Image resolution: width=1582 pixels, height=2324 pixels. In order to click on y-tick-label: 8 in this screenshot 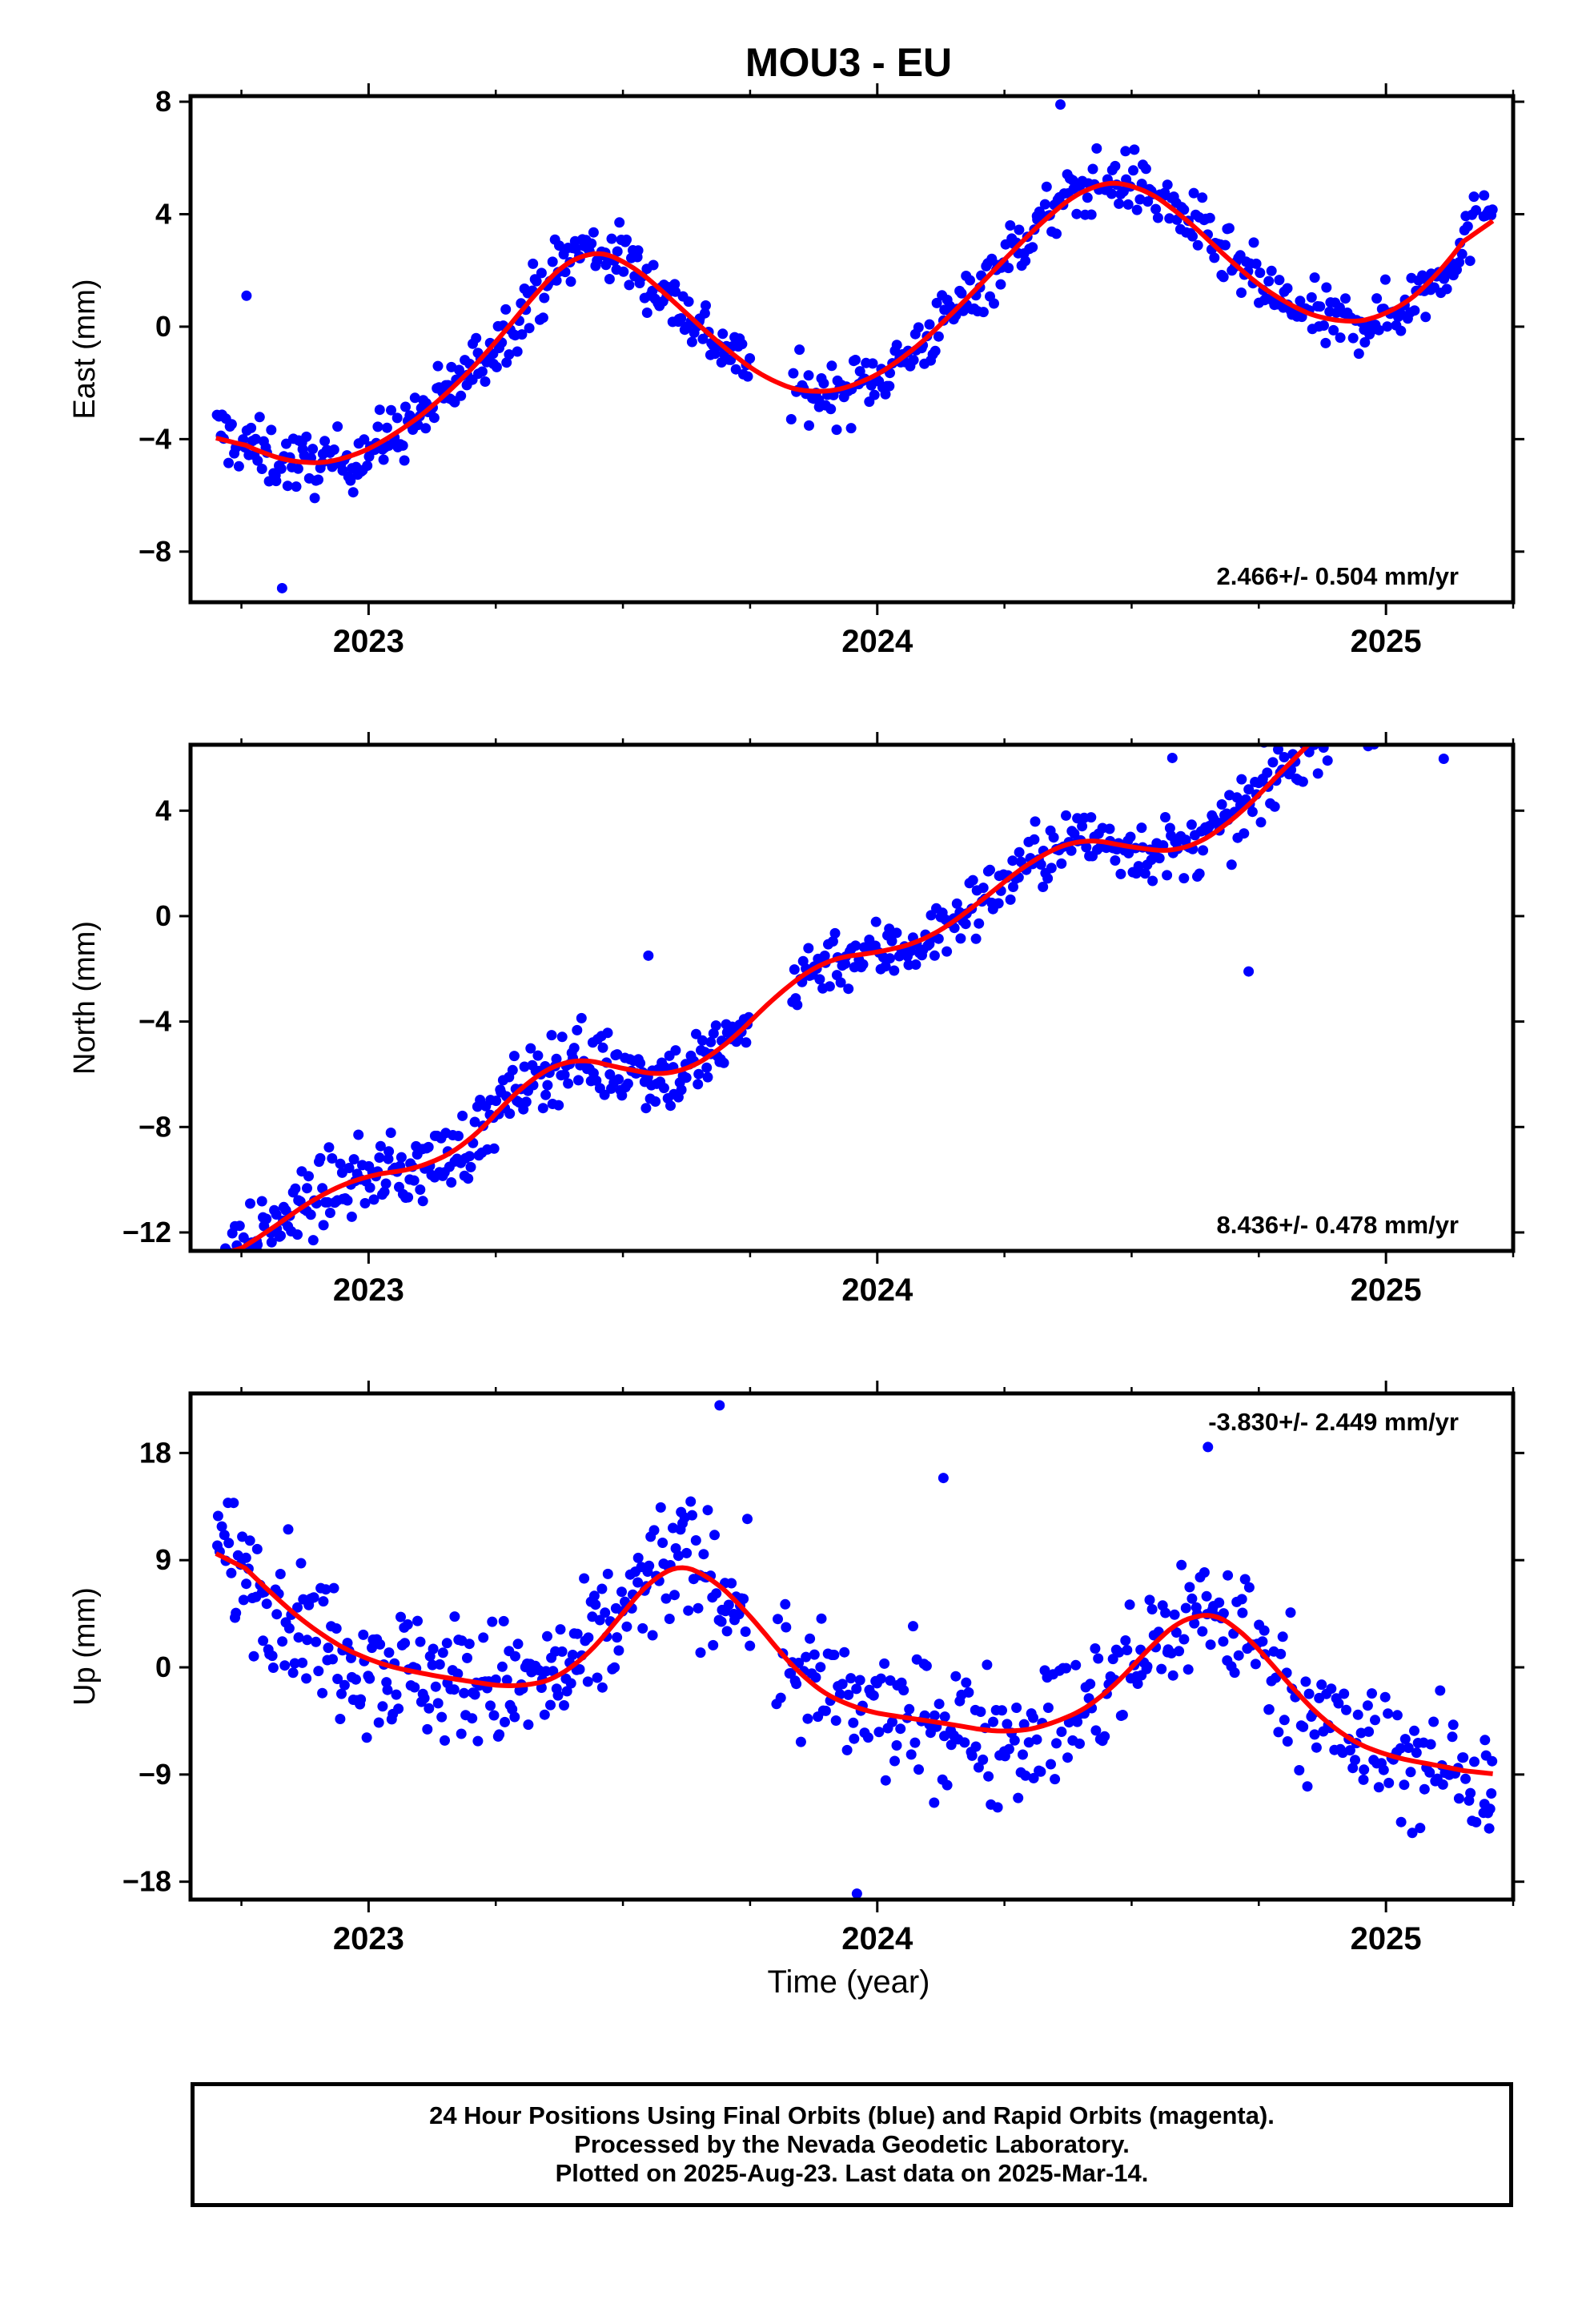, I will do `click(163, 102)`.